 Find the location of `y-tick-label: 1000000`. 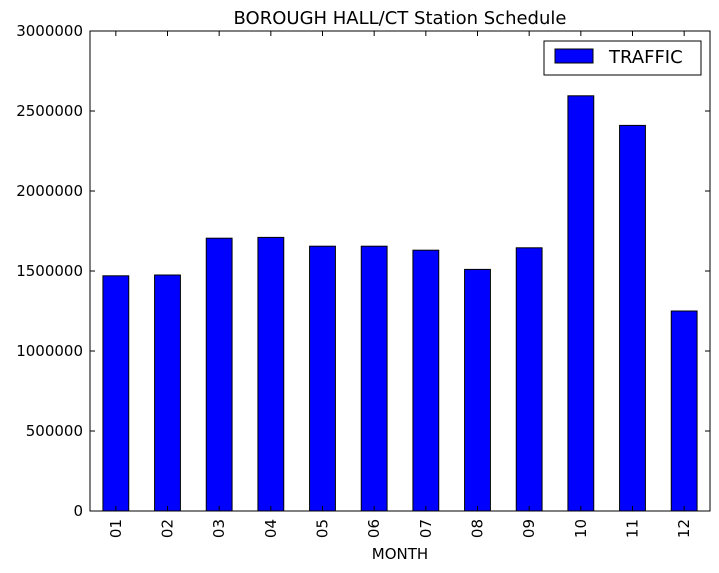

y-tick-label: 1000000 is located at coordinates (49, 351).